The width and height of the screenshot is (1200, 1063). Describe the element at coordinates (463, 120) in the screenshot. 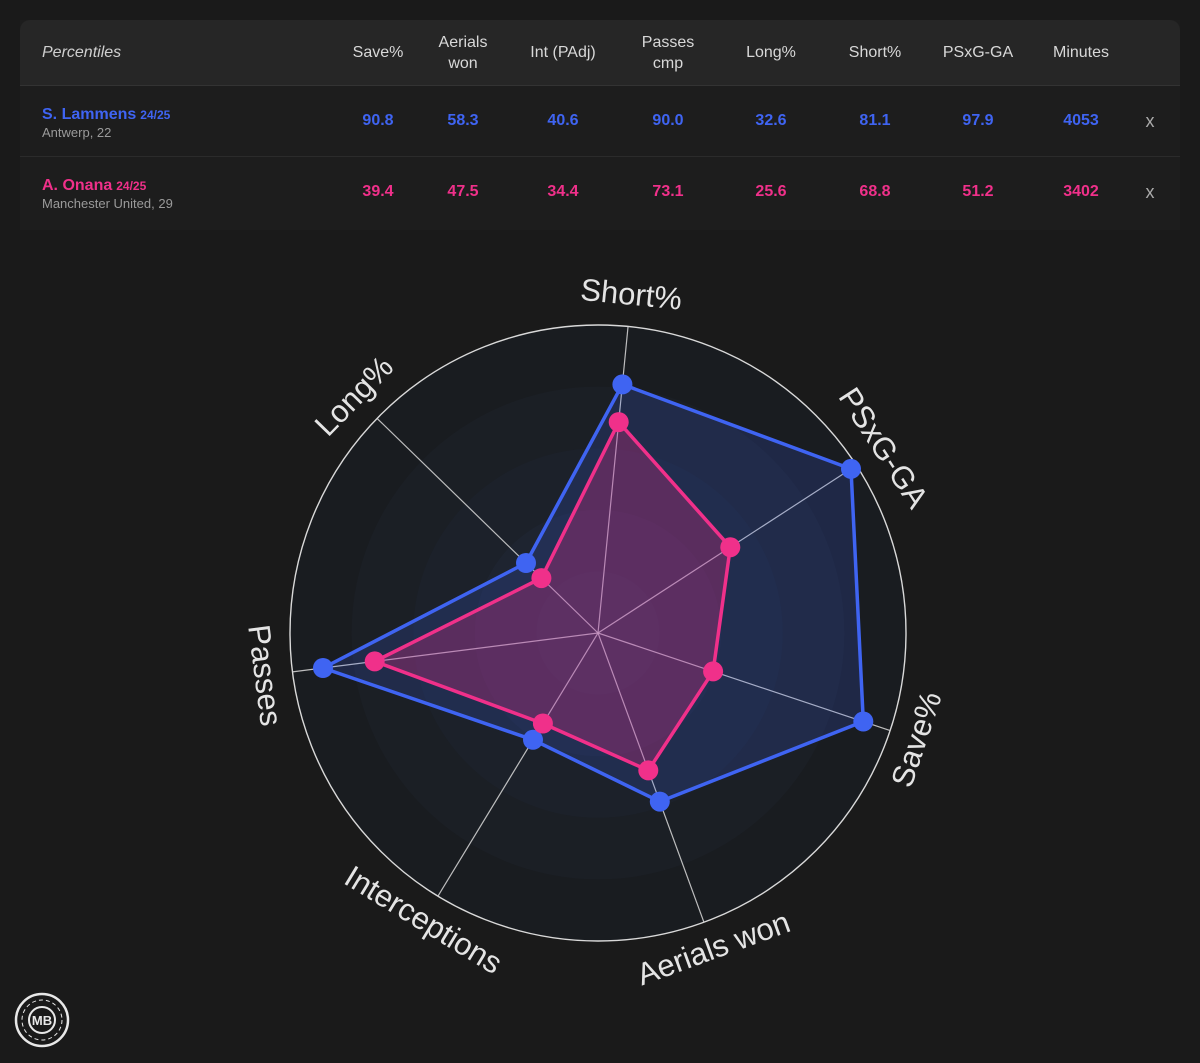

I see `value-aerials-won: 58.3` at that location.